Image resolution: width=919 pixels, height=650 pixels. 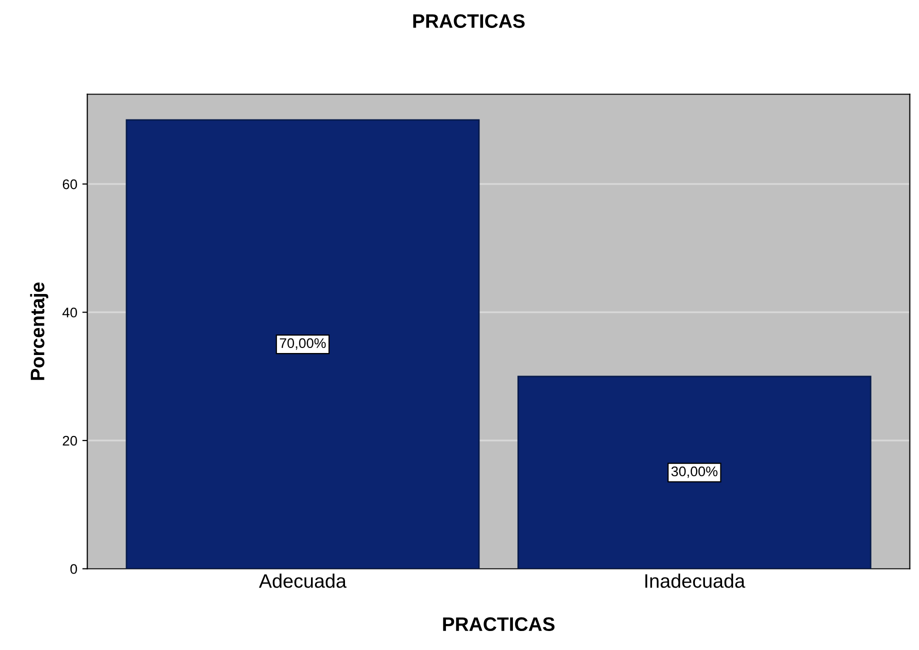 What do you see at coordinates (39, 331) in the screenshot?
I see `y-axis-title: Porcentaje` at bounding box center [39, 331].